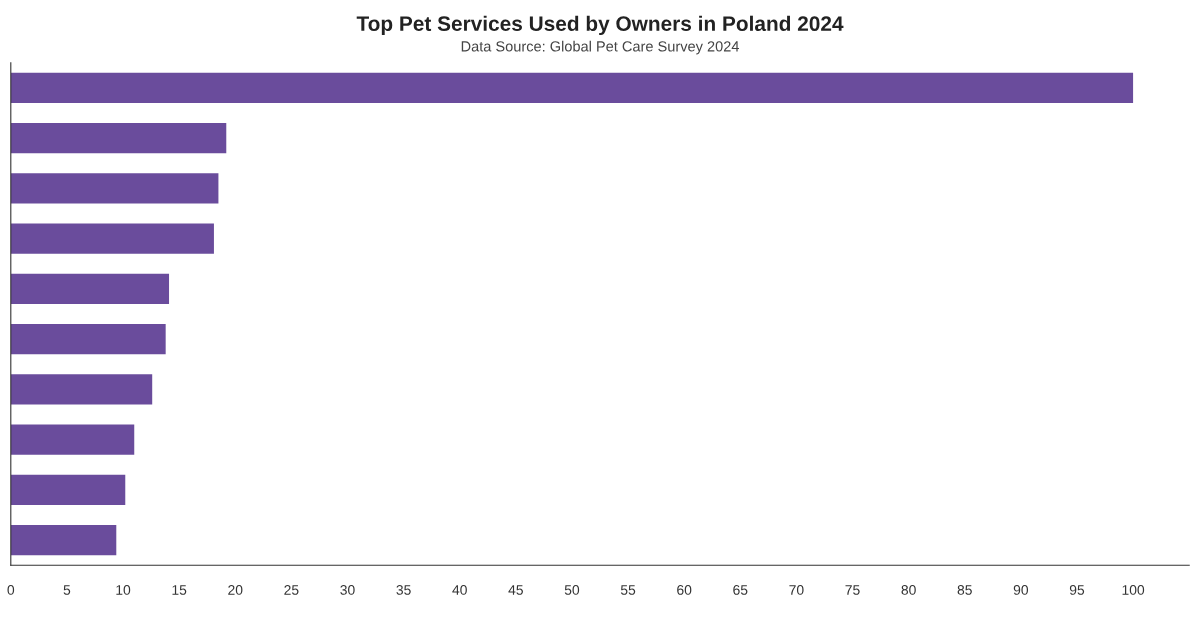  I want to click on x-tick-label: 20, so click(235, 590).